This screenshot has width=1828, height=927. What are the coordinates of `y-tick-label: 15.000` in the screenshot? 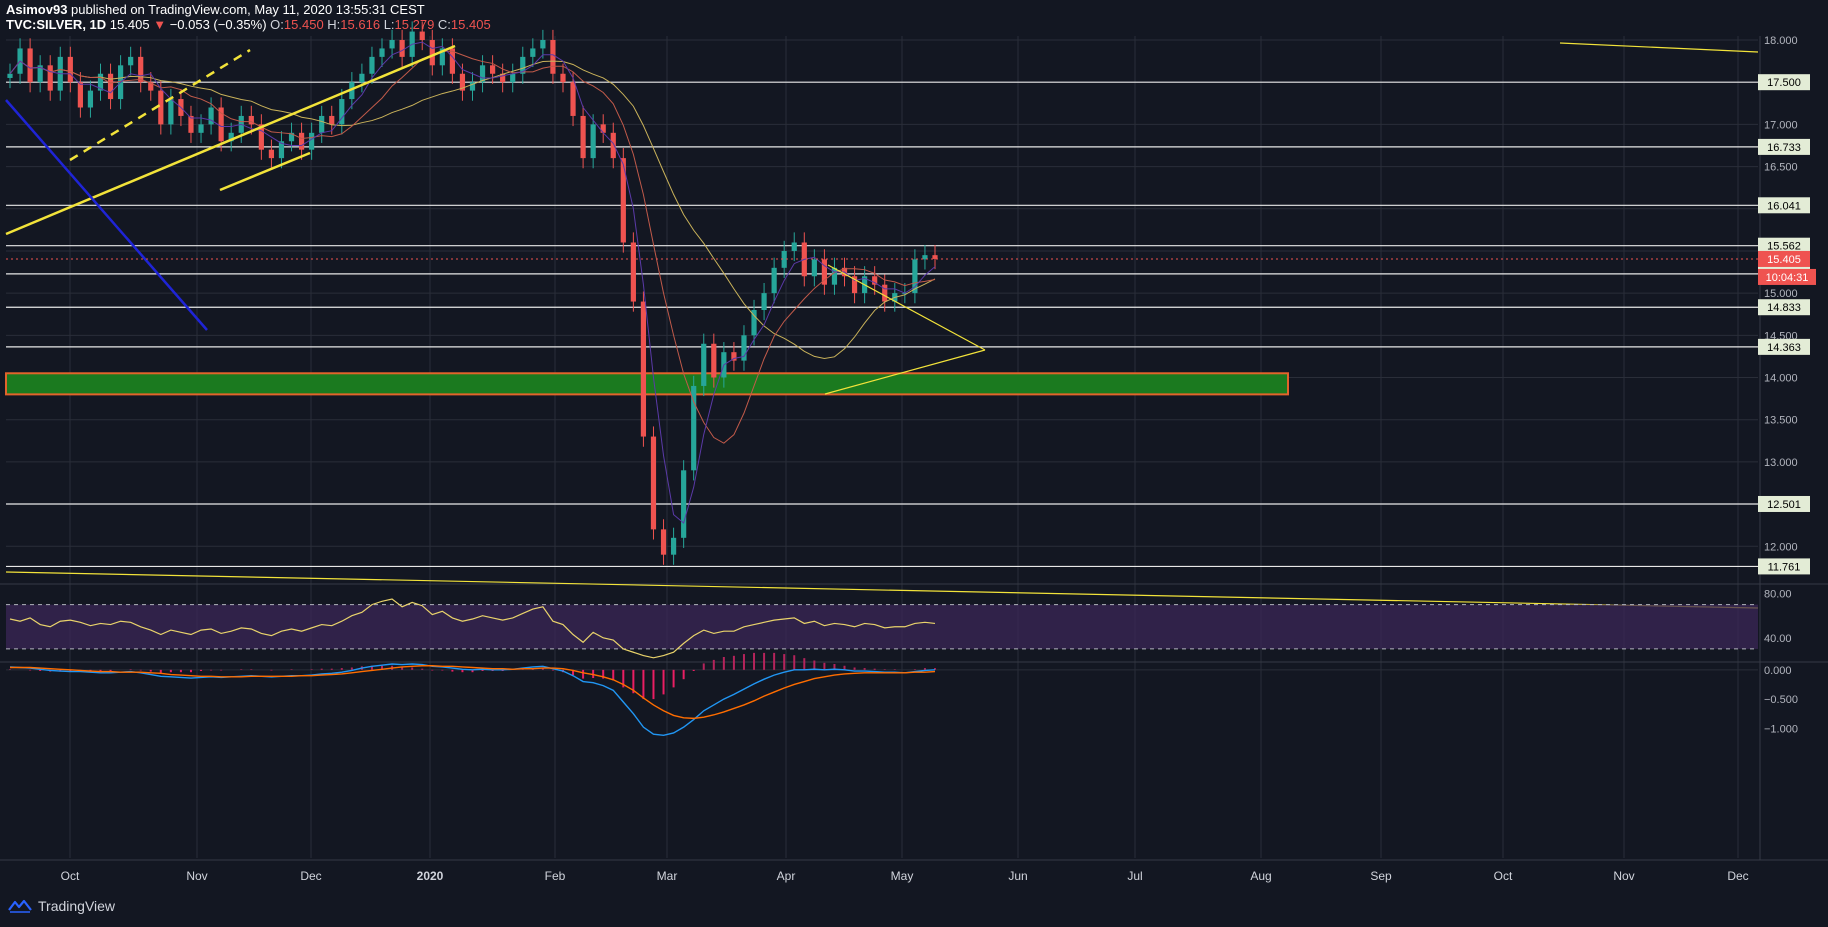 It's located at (1781, 294).